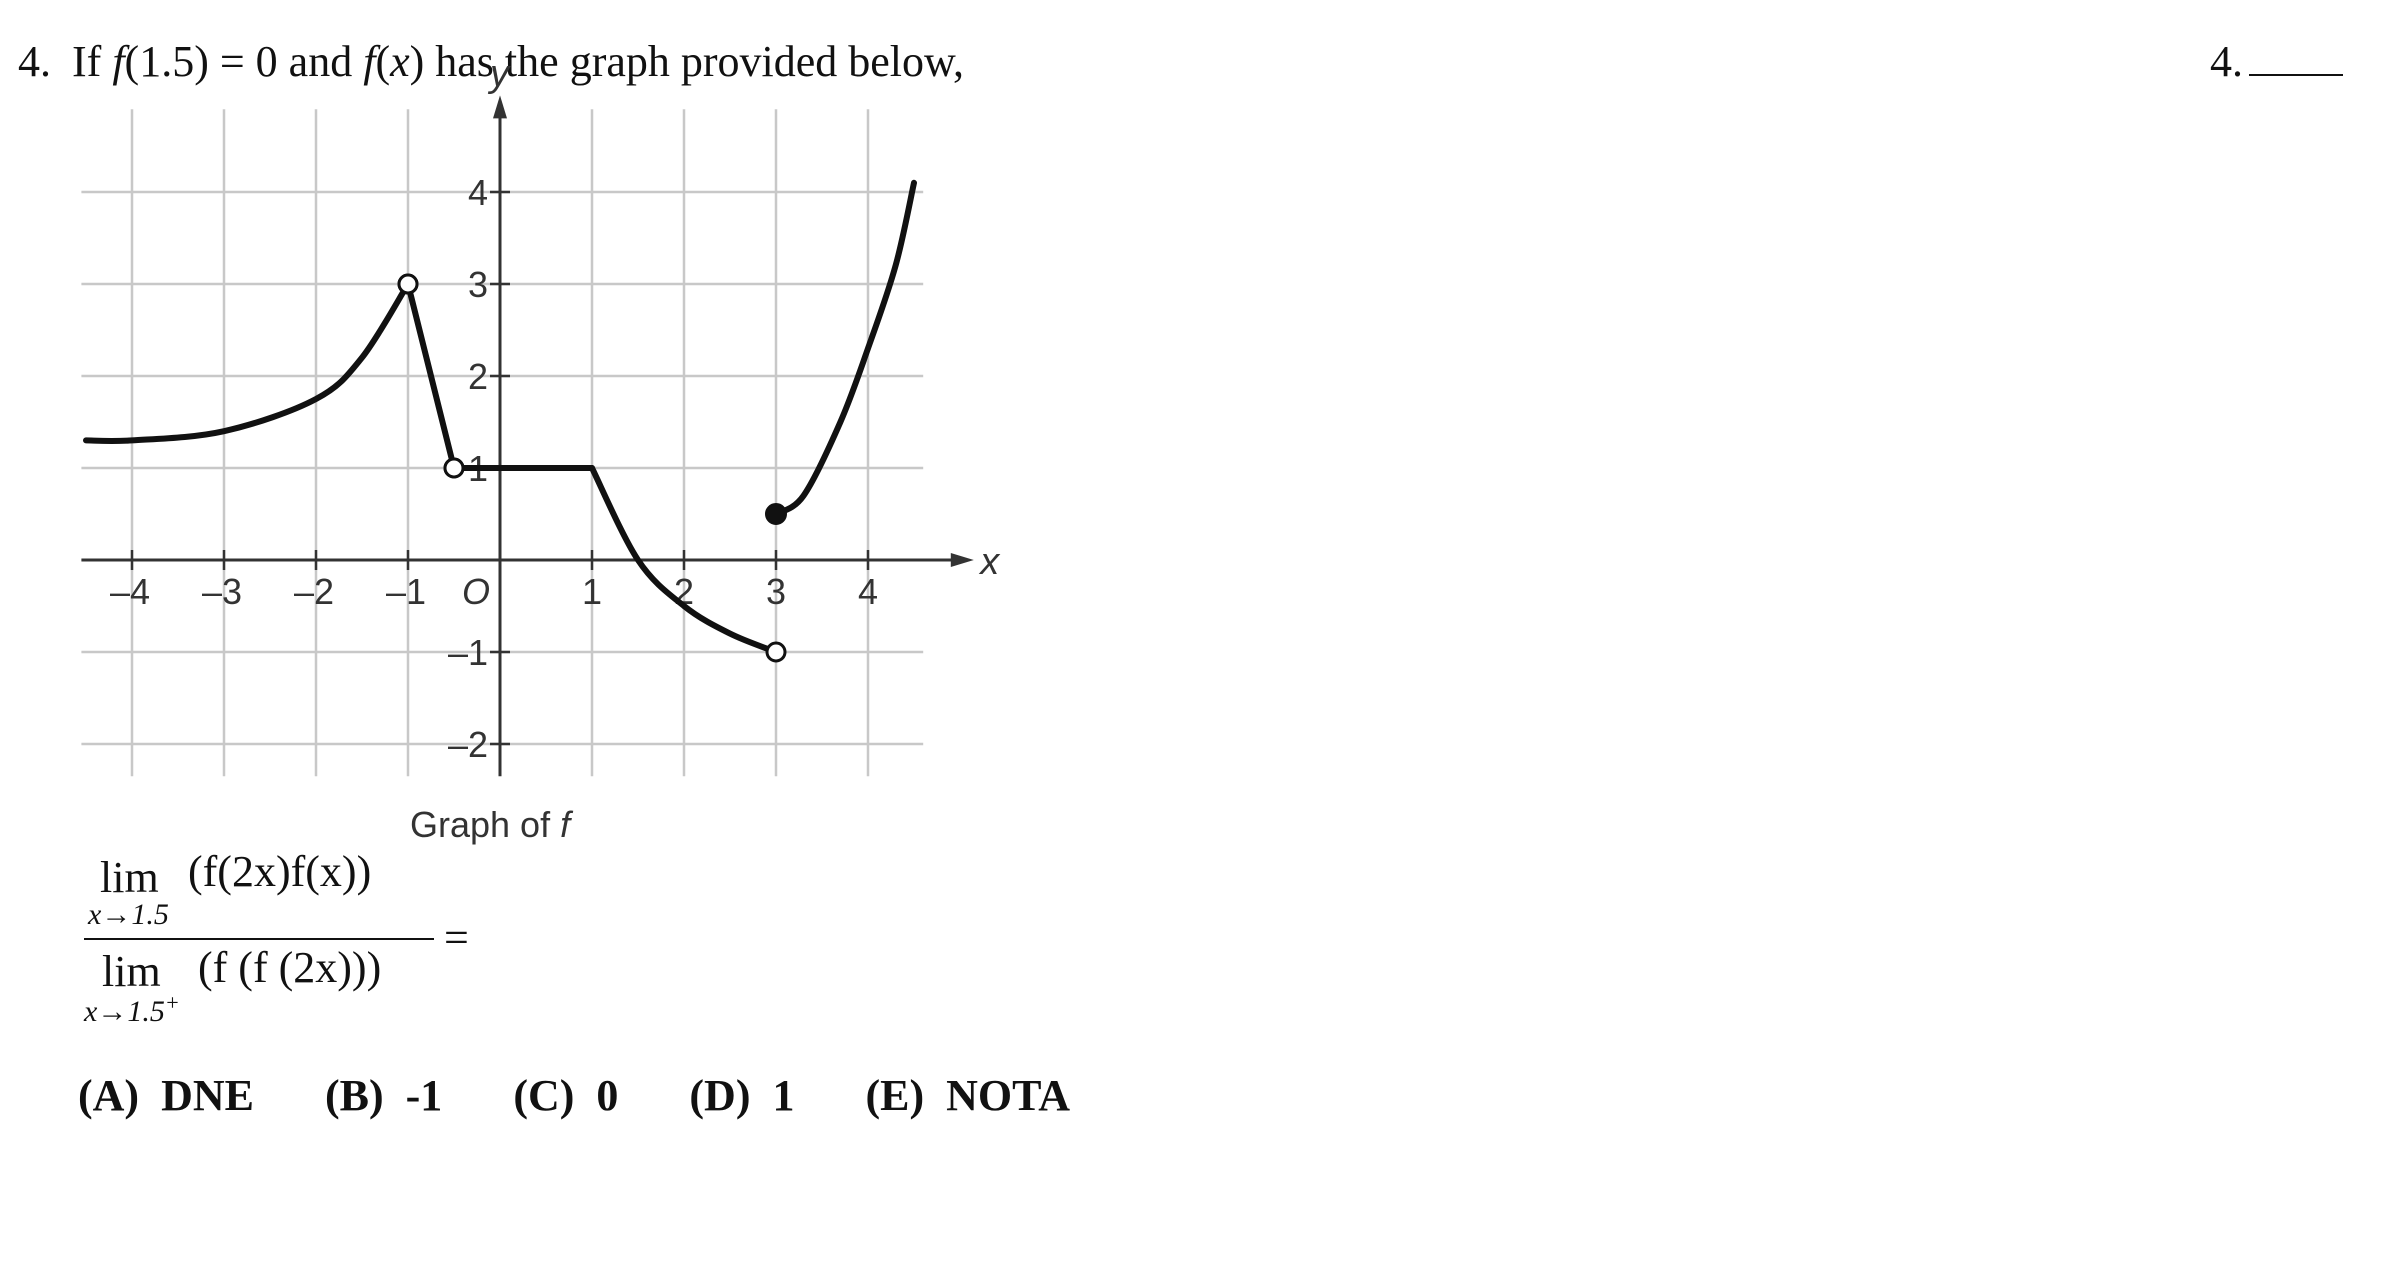  Describe the element at coordinates (478, 284) in the screenshot. I see `y-tick-label: 3` at that location.